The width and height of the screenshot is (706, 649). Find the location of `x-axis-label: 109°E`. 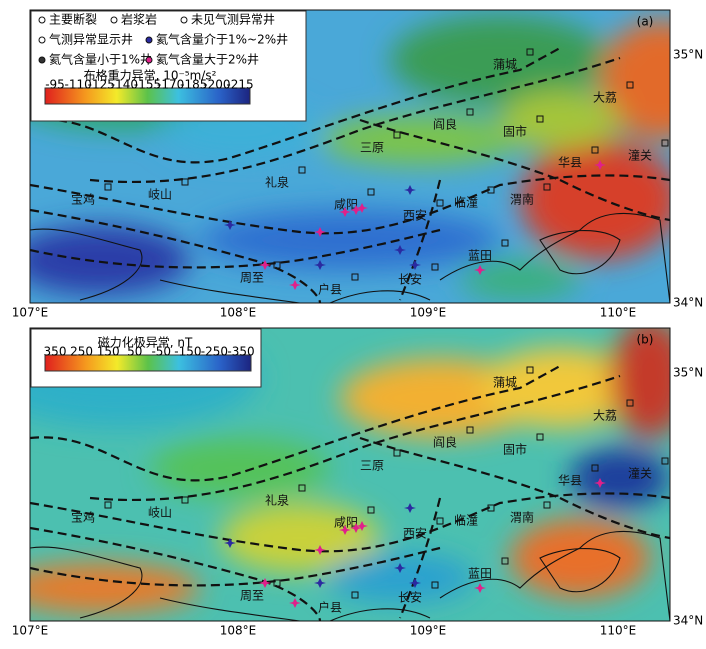

x-axis-label: 109°E is located at coordinates (428, 313).